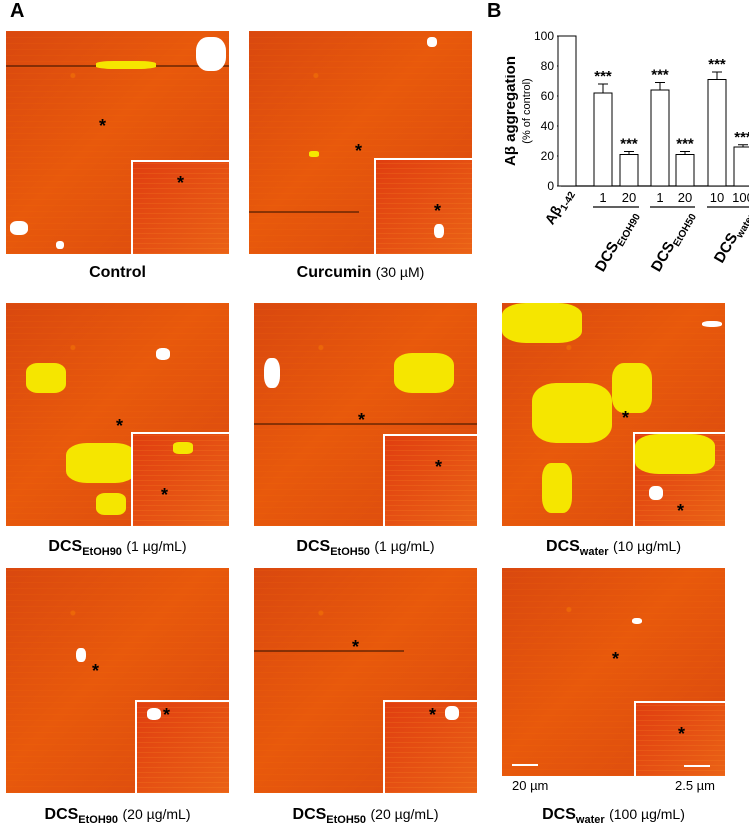 The image size is (754, 838). Describe the element at coordinates (530, 785) in the screenshot. I see `scale-label-main: 20 µm` at that location.